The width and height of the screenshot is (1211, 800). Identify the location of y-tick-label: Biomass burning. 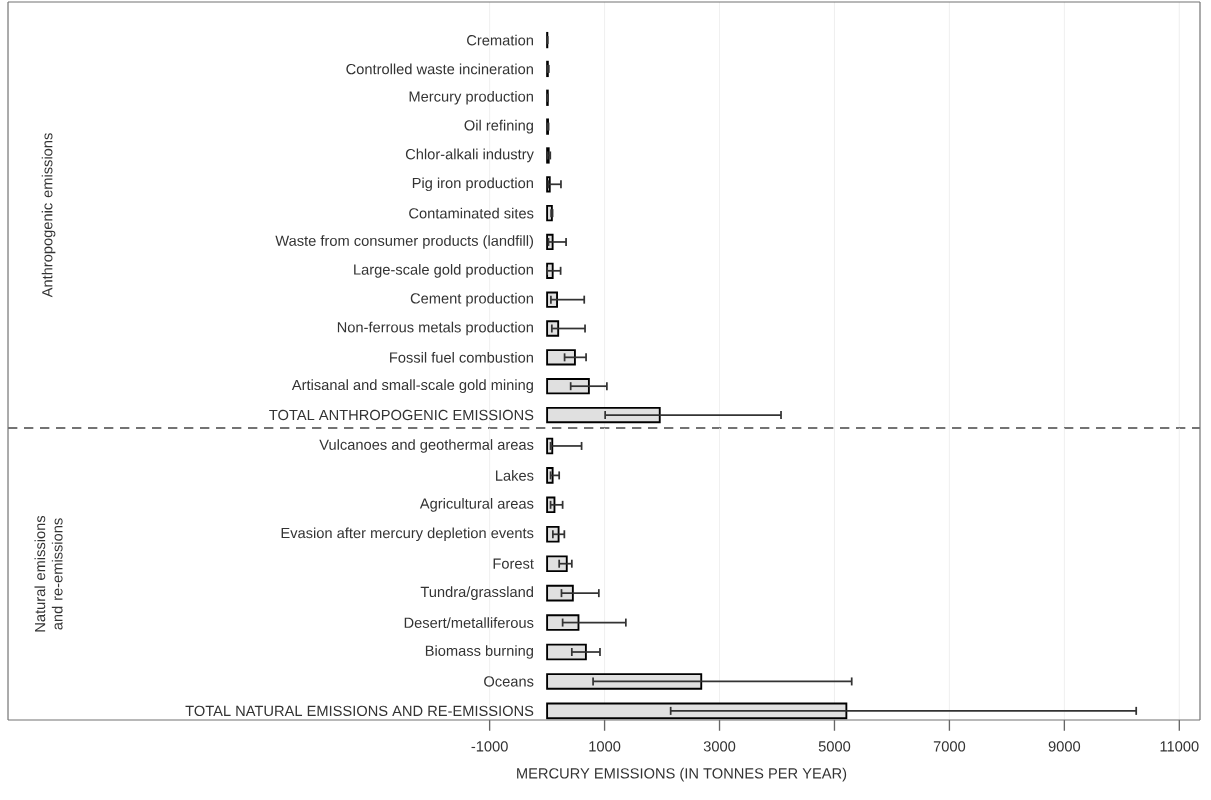
(479, 652).